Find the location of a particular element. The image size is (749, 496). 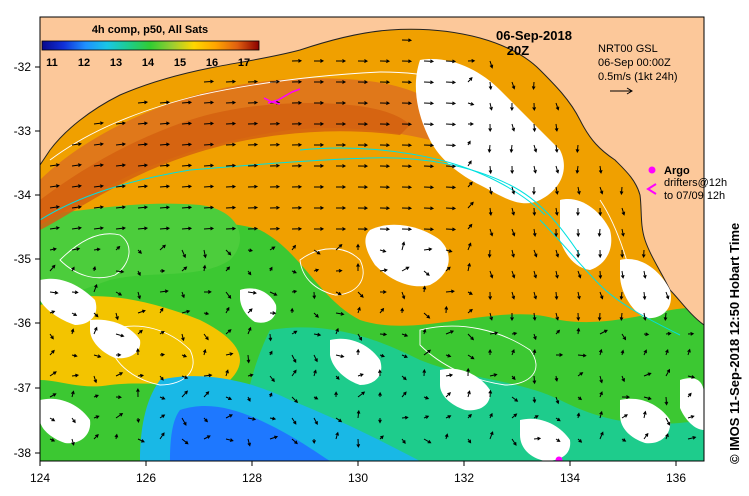

current-date-label: 06-Sep 00:00Z is located at coordinates (634, 63).